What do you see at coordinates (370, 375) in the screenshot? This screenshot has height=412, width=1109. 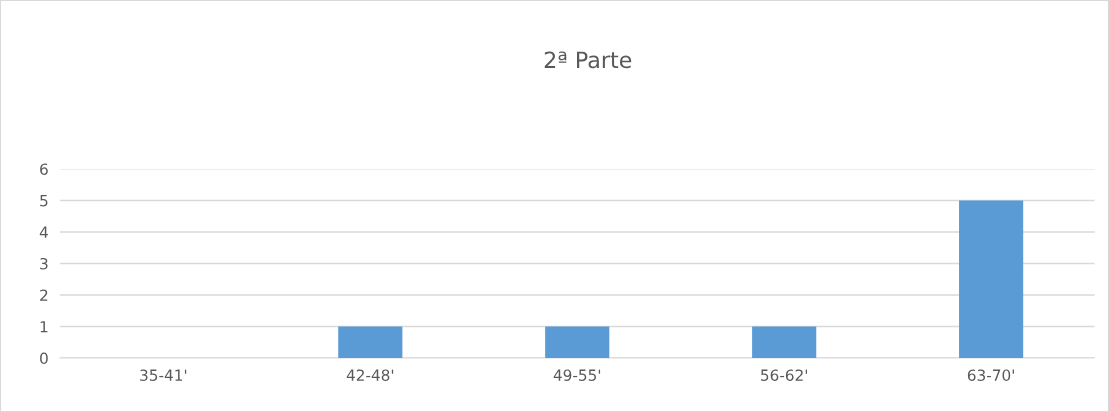 I see `x-tick-label: 42-48'` at bounding box center [370, 375].